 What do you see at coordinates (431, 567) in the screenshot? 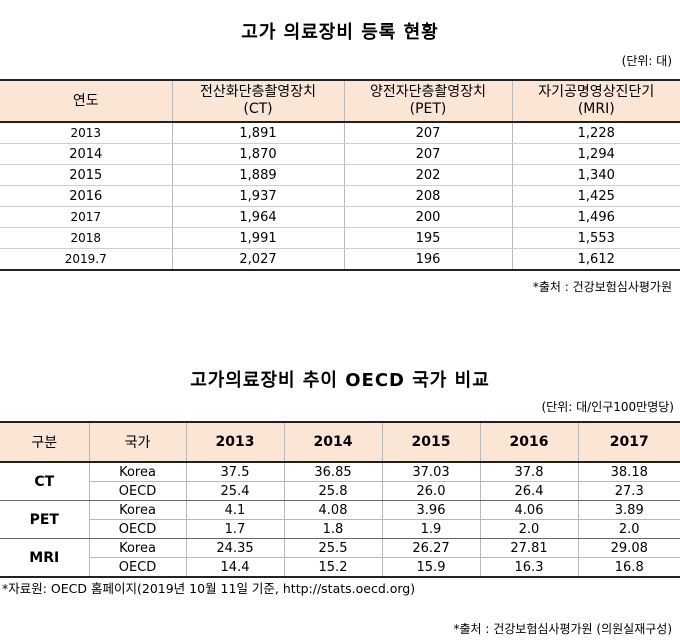
I see `value-cell: 15.9` at bounding box center [431, 567].